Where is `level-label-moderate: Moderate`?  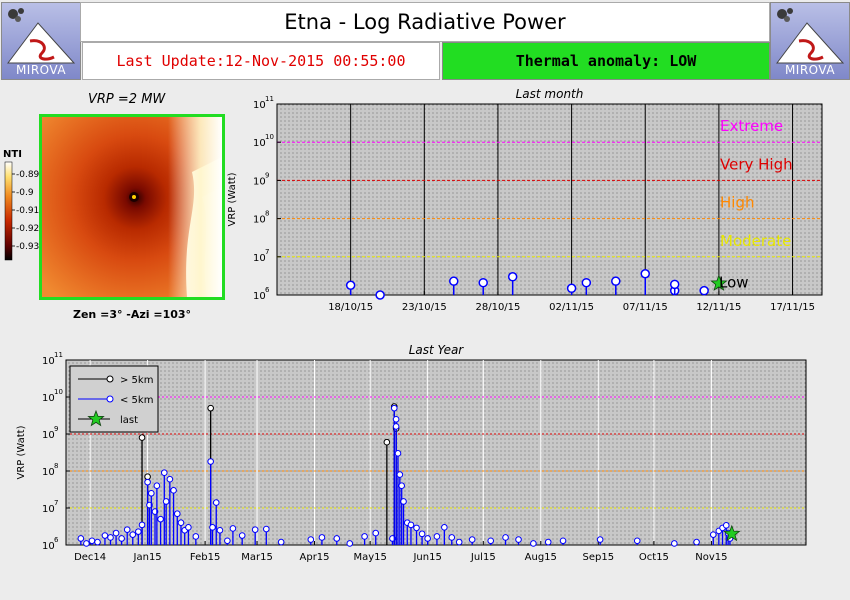 level-label-moderate: Moderate is located at coordinates (755, 241).